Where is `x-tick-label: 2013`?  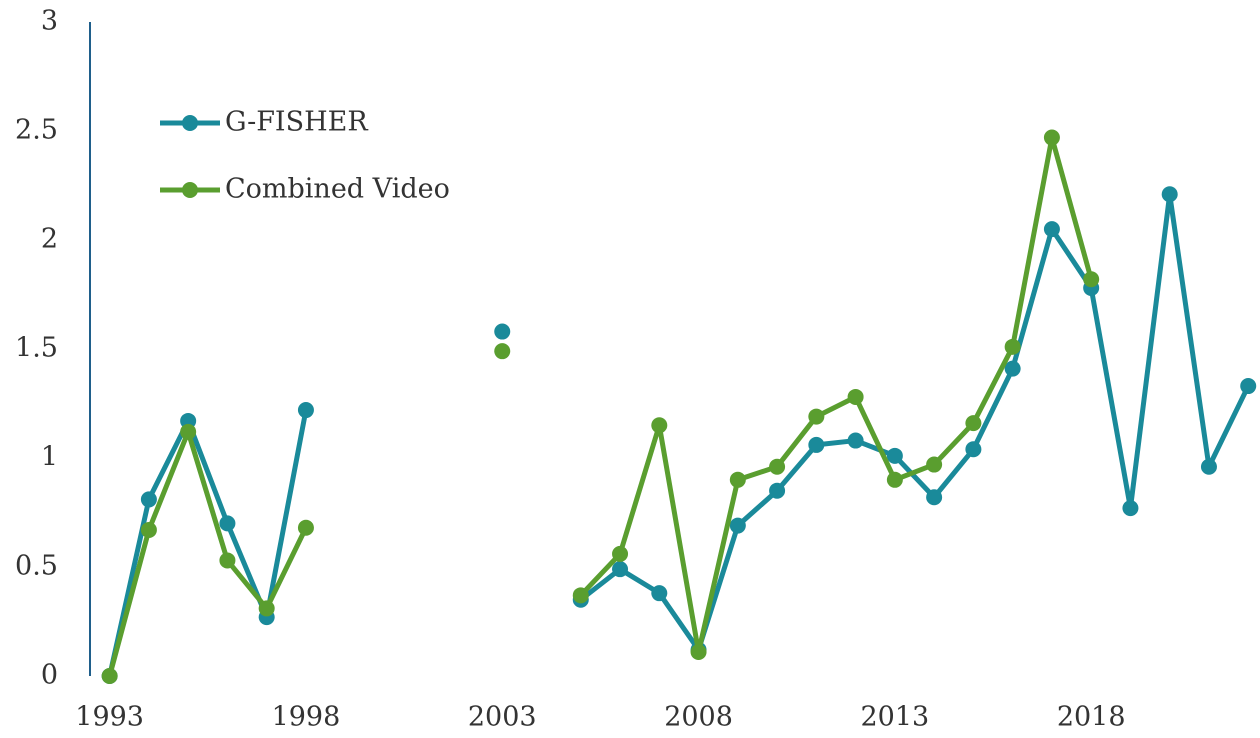
x-tick-label: 2013 is located at coordinates (895, 717).